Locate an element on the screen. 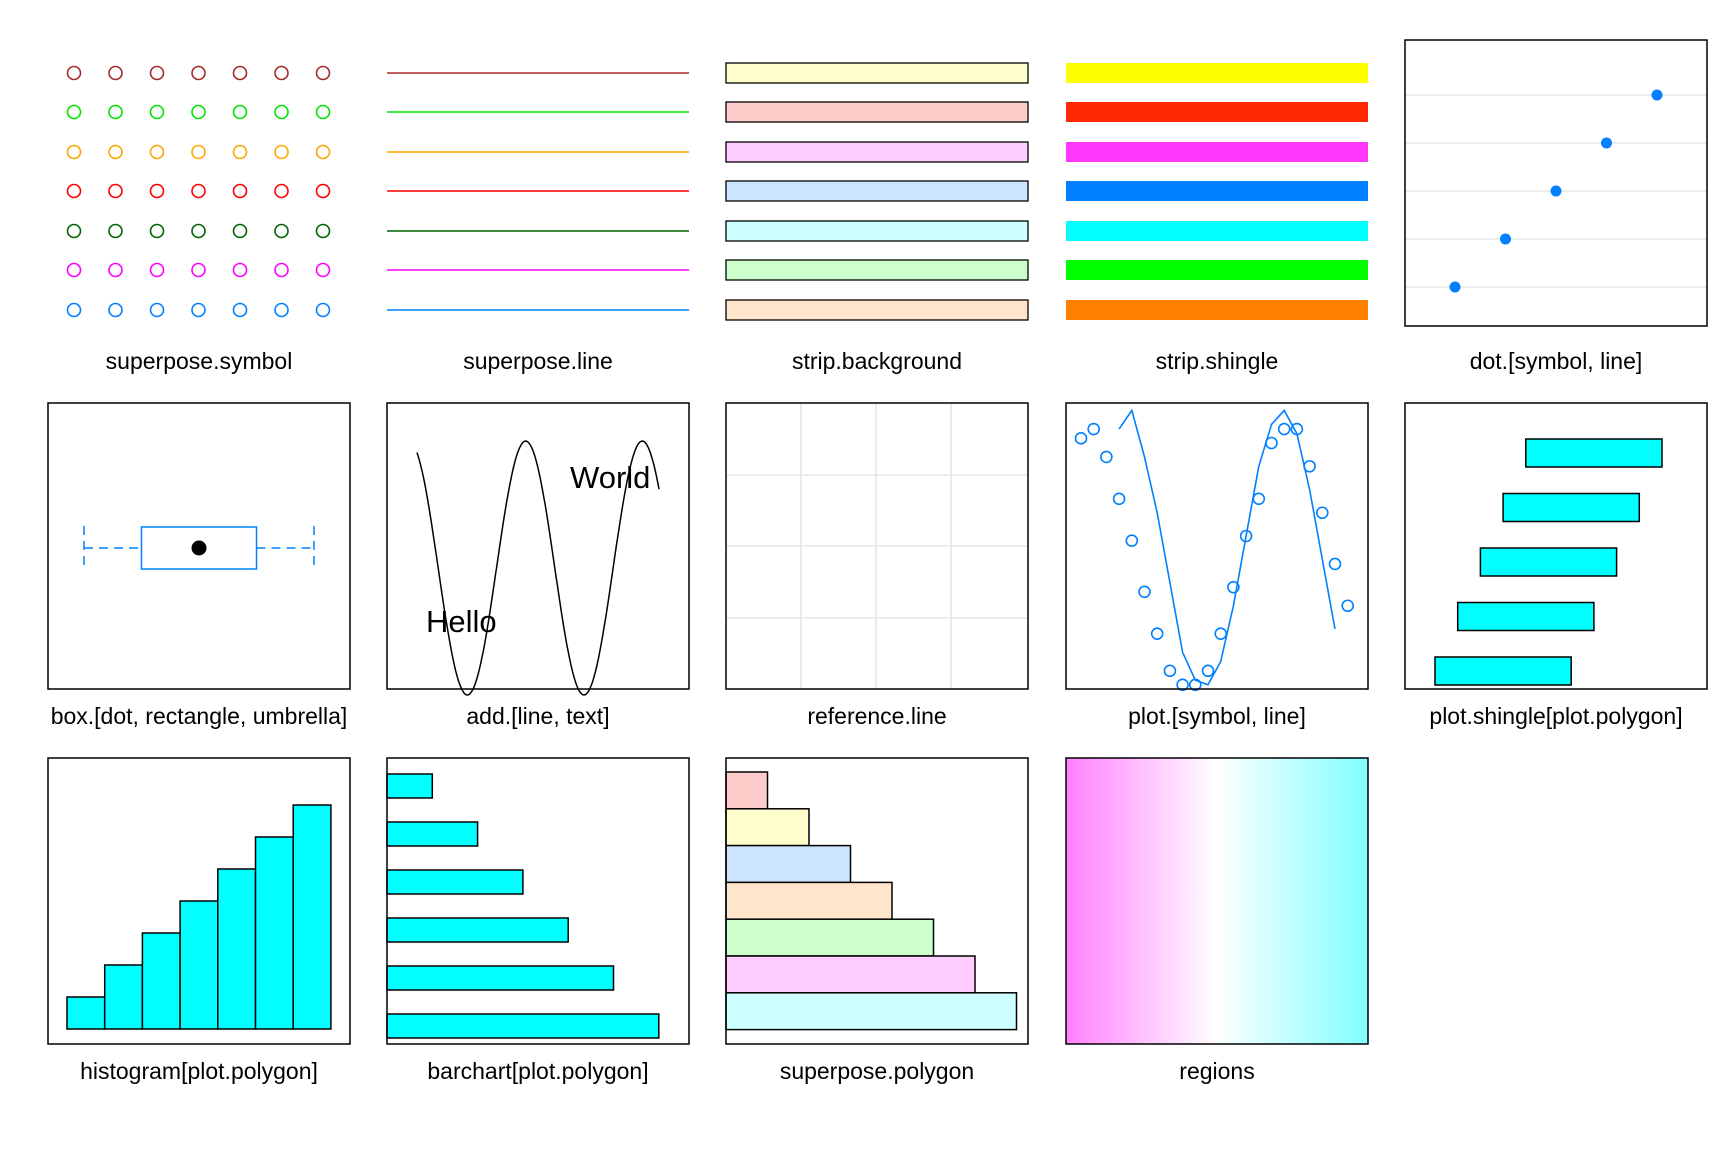  panel-barchart-polygon is located at coordinates (538, 901).